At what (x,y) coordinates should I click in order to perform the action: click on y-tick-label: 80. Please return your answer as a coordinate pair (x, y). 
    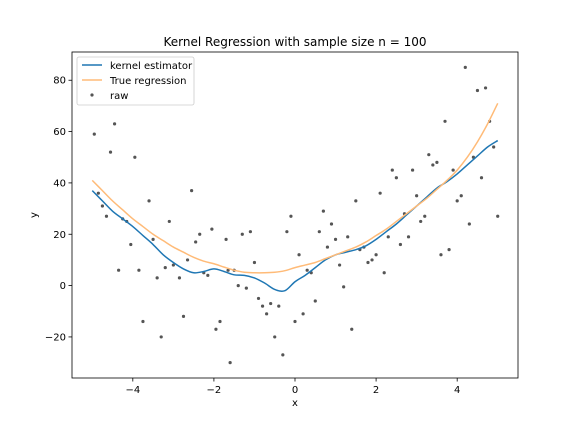
    Looking at the image, I should click on (59, 81).